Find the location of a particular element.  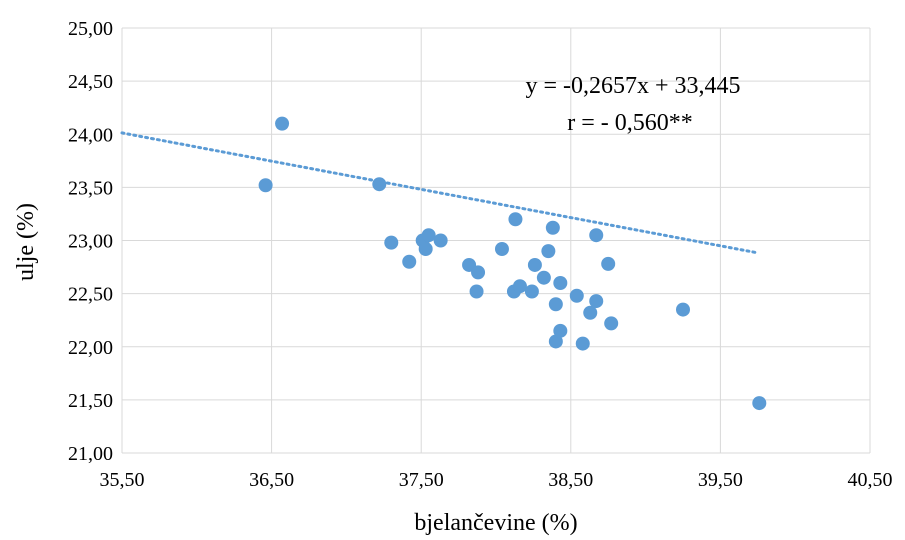

y-tick-label: 23,50 is located at coordinates (90, 188).